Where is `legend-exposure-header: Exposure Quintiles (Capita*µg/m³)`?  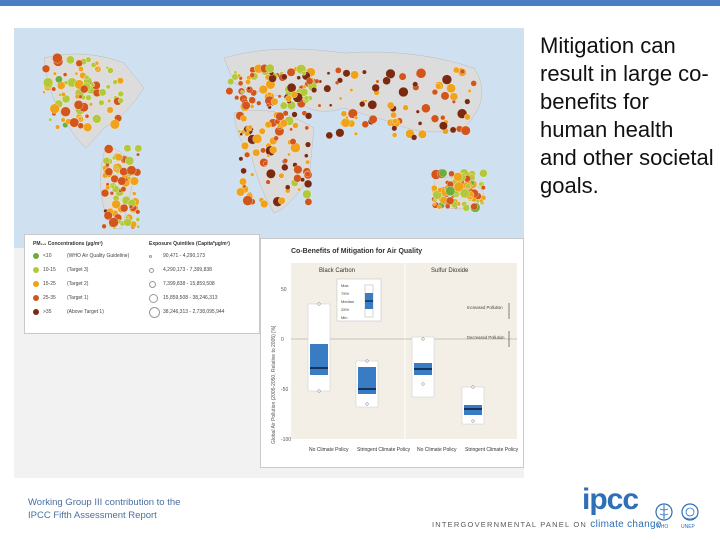 legend-exposure-header: Exposure Quintiles (Capita*µg/m³) is located at coordinates (189, 244).